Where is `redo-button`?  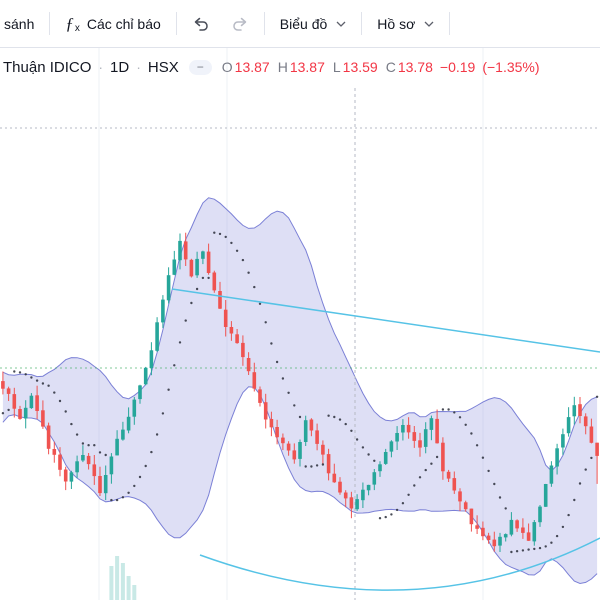
redo-button is located at coordinates (240, 24).